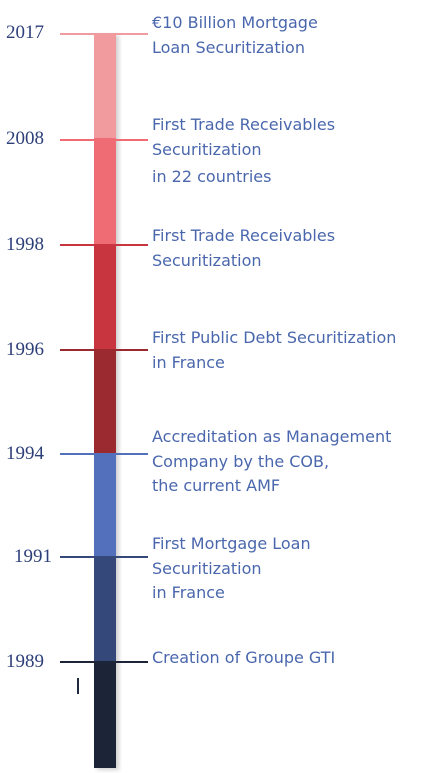 The height and width of the screenshot is (773, 436). I want to click on timeline-bar, so click(105, 400).